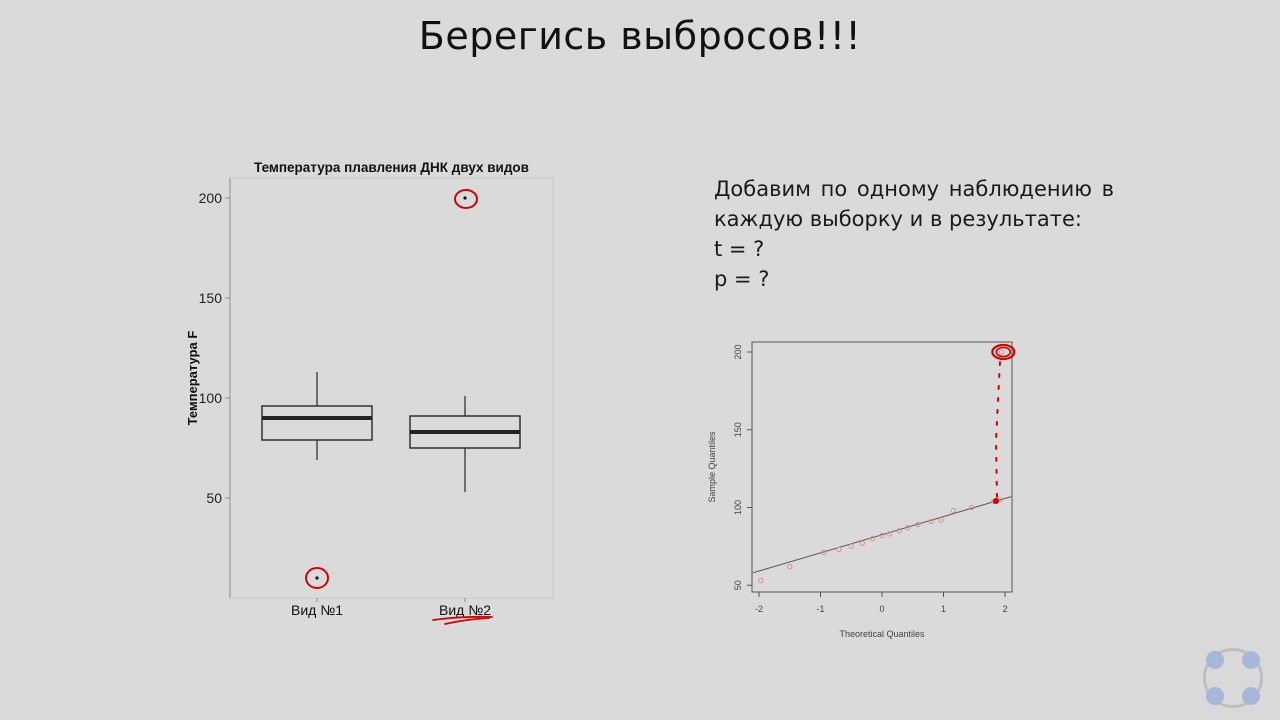 The height and width of the screenshot is (720, 1280). Describe the element at coordinates (742, 279) in the screenshot. I see `question-line: p = ?` at that location.